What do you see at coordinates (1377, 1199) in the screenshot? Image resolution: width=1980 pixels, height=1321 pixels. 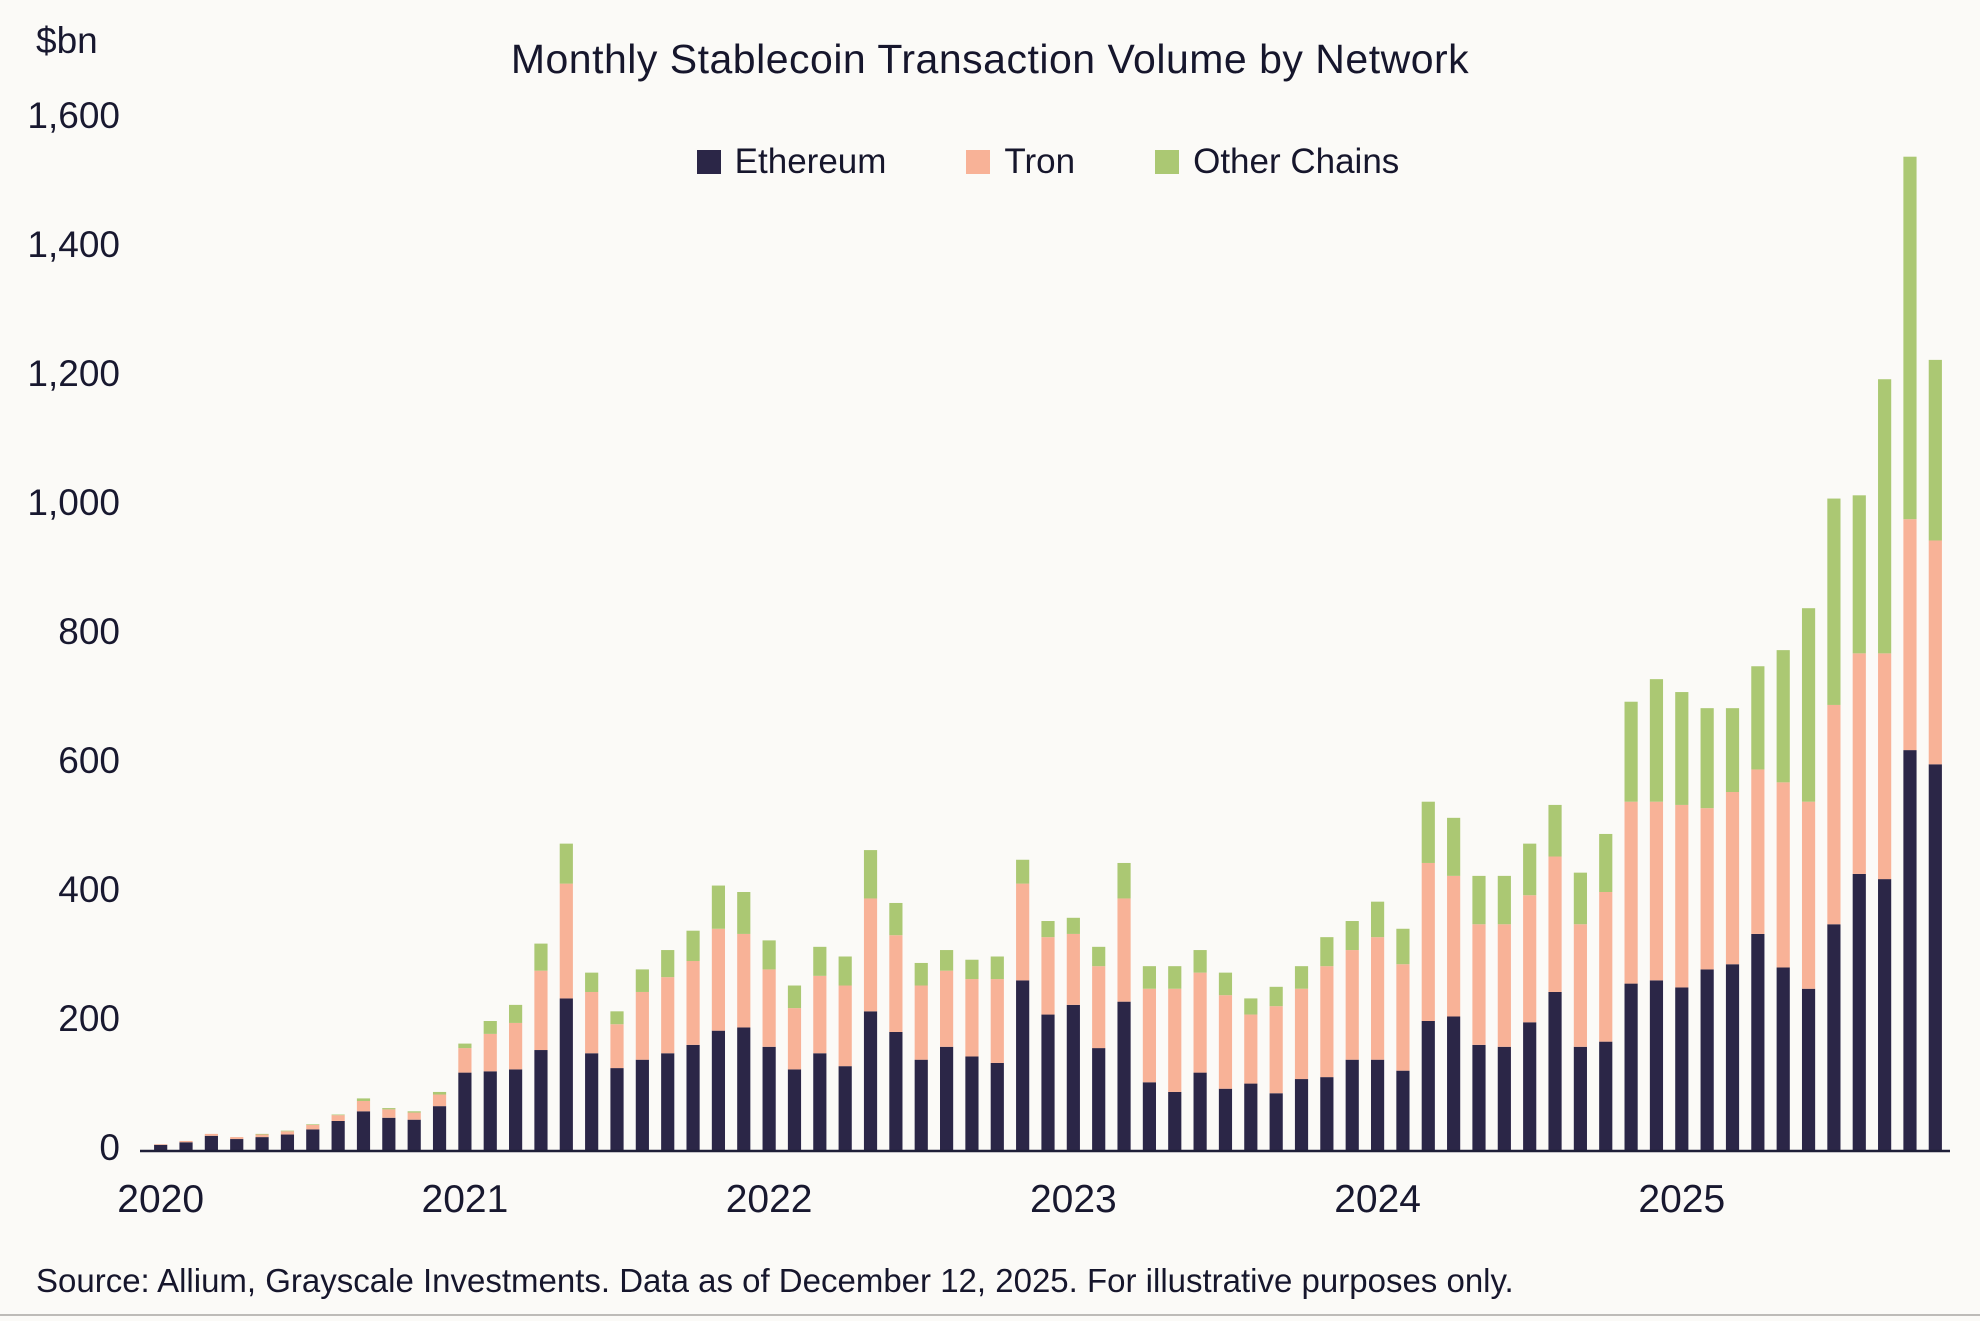 I see `x-axis-tick-label: 2024` at bounding box center [1377, 1199].